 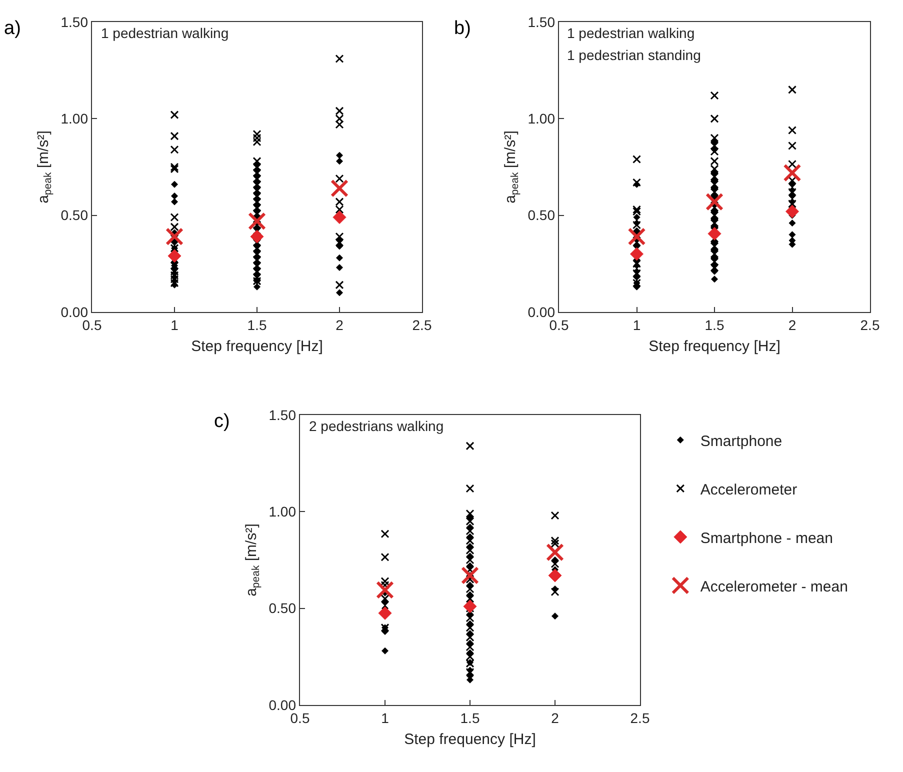 I want to click on text: a), so click(x=12, y=28).